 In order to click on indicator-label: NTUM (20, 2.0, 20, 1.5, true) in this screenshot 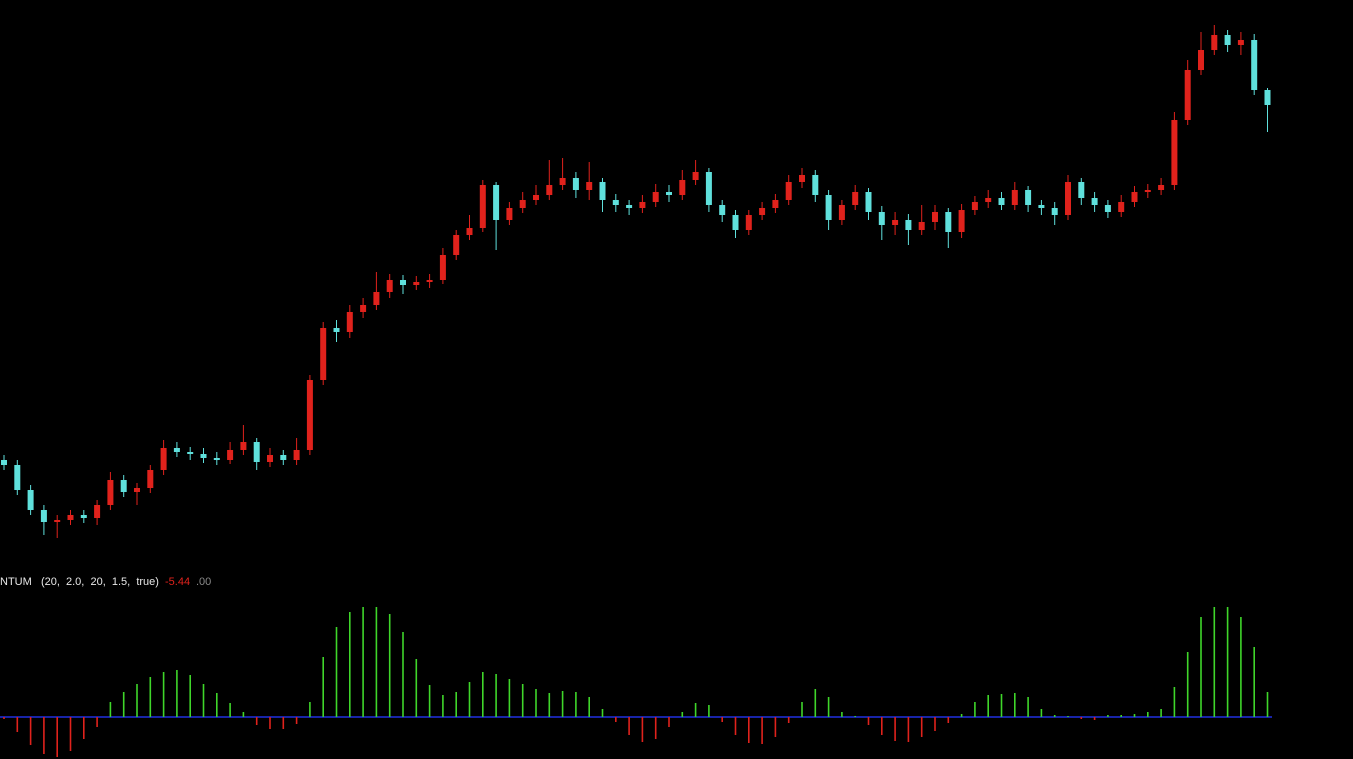, I will do `click(79, 582)`.